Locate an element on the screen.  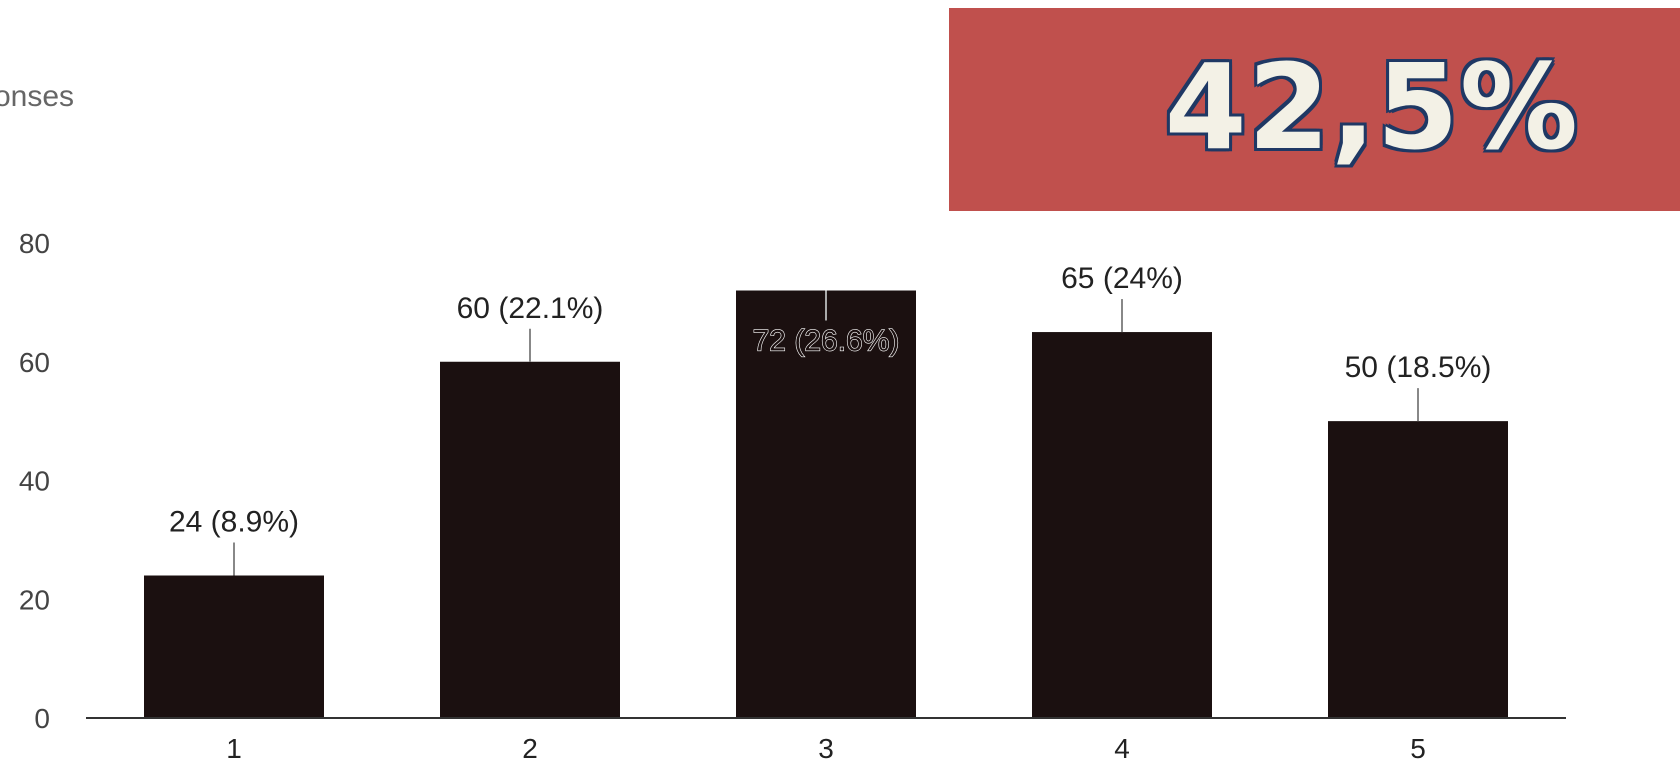
y-tick-label: 60 is located at coordinates (34, 362).